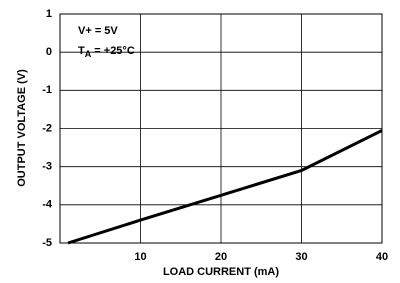  Describe the element at coordinates (47, 205) in the screenshot. I see `y-tick-label: -4` at that location.